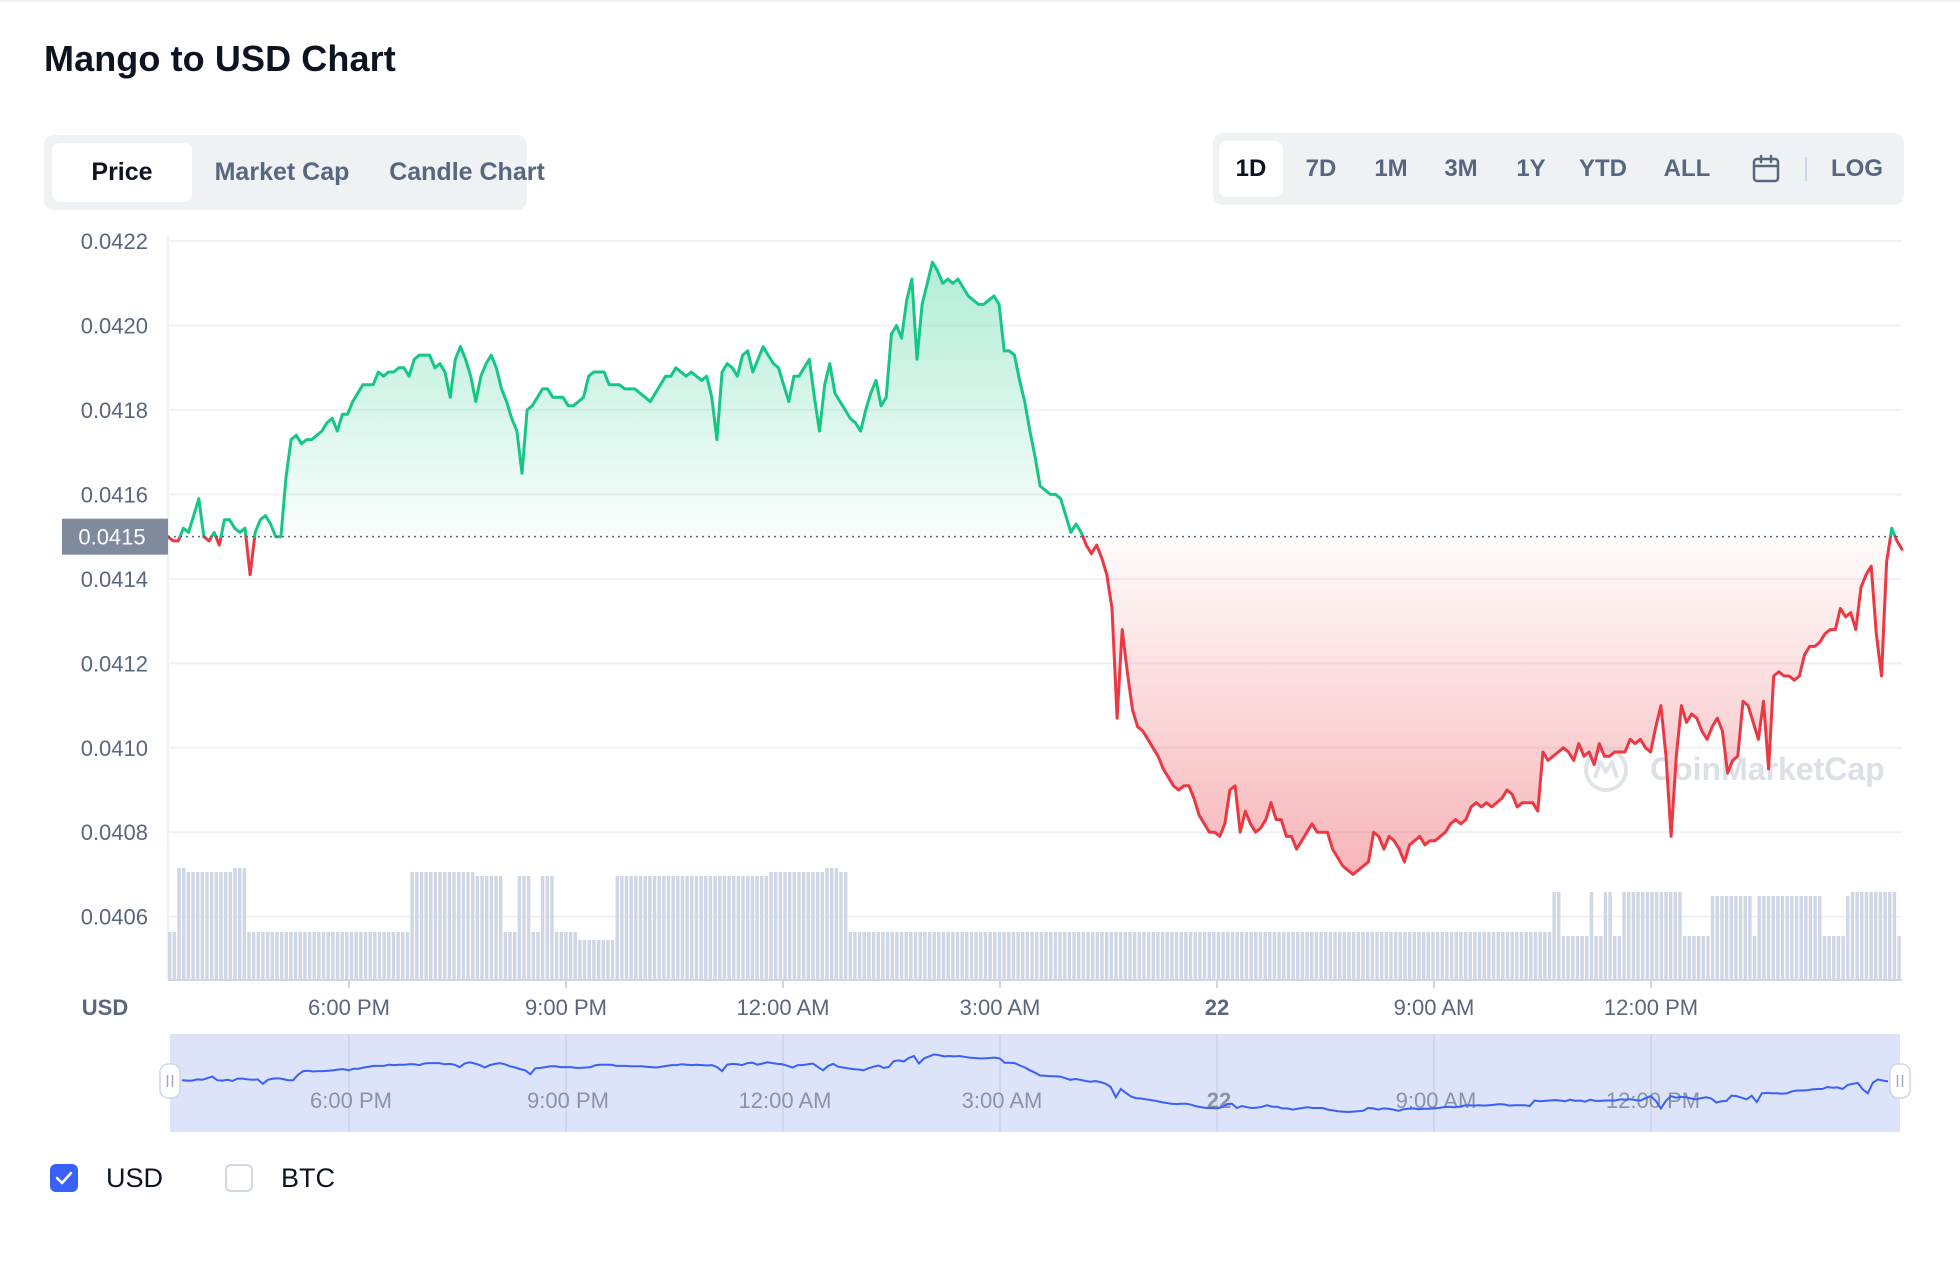 Image resolution: width=1960 pixels, height=1268 pixels. What do you see at coordinates (282, 172) in the screenshot?
I see `tab-market-cap: Market Cap` at bounding box center [282, 172].